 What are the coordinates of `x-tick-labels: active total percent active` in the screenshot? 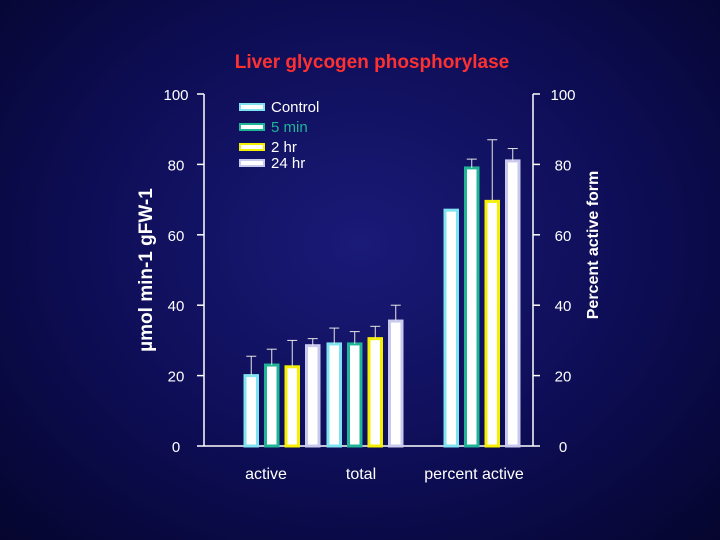 It's located at (384, 474).